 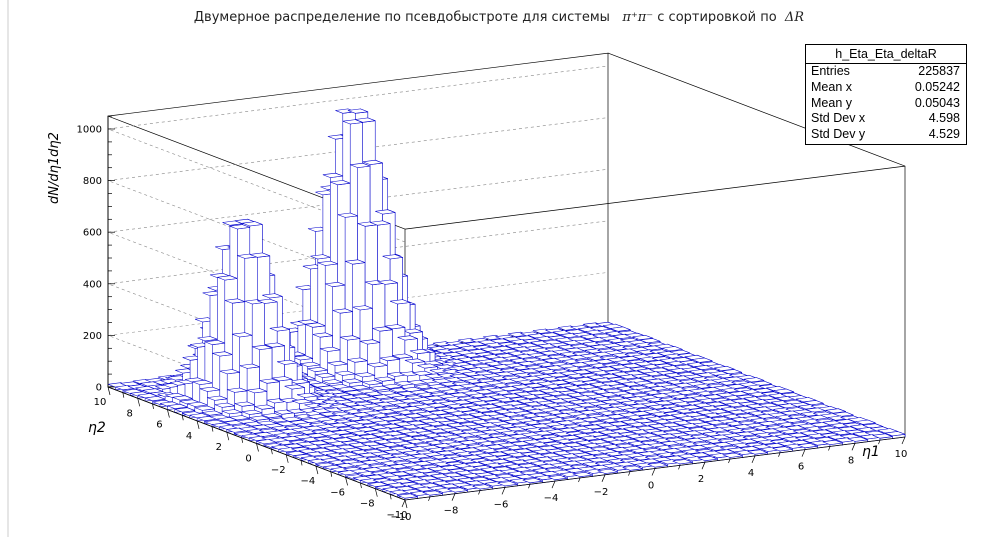 What do you see at coordinates (92, 181) in the screenshot?
I see `z-tick-label: 800` at bounding box center [92, 181].